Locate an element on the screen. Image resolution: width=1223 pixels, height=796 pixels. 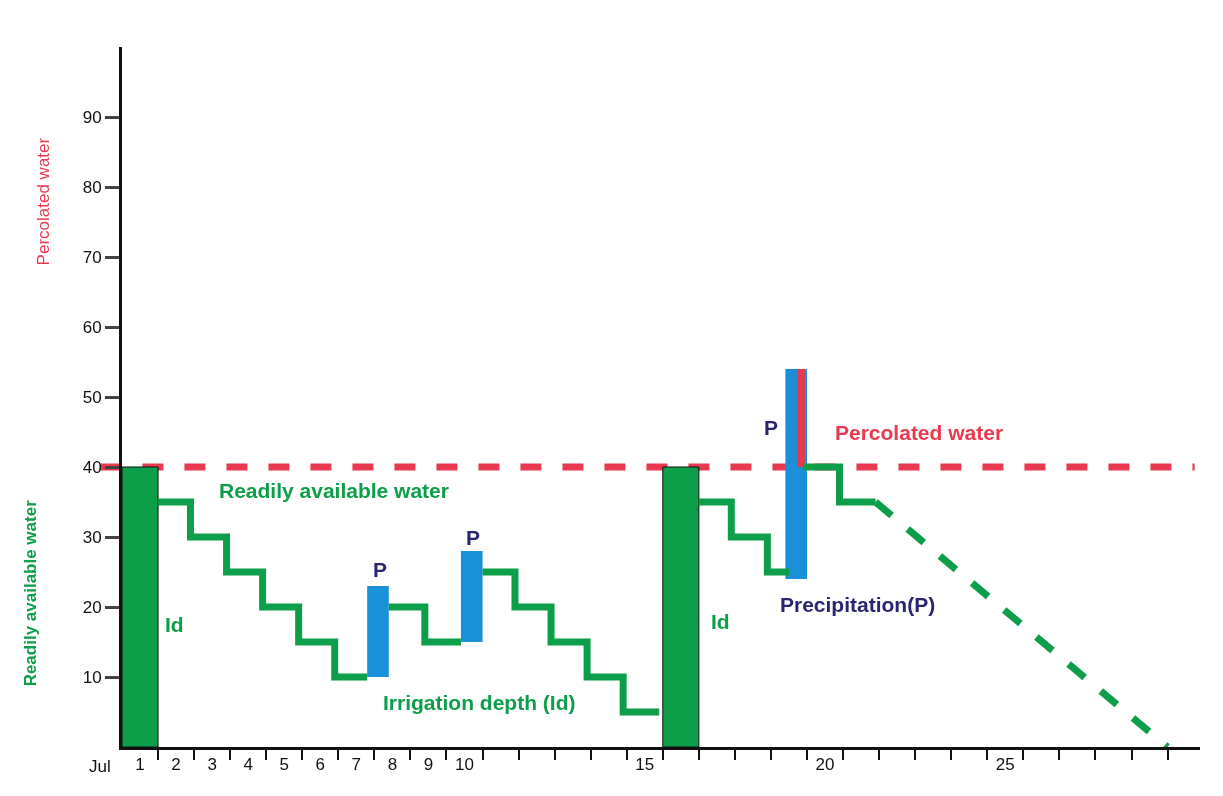
x-tick-label: 5 is located at coordinates (284, 765).